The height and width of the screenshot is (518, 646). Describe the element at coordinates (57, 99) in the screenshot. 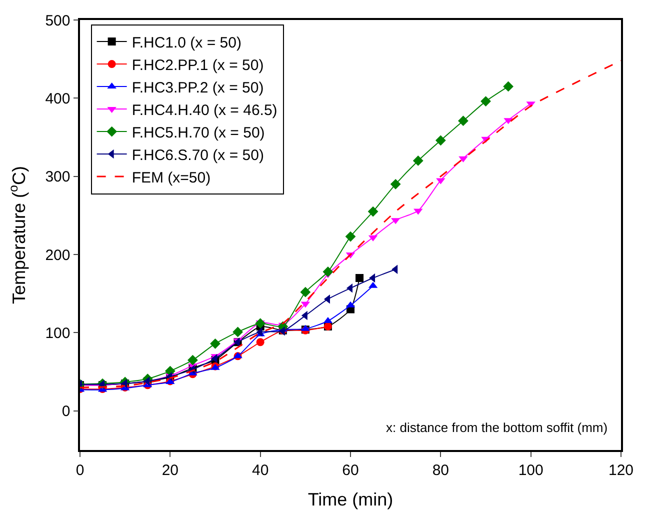

I see `y-tick-label: 400` at that location.